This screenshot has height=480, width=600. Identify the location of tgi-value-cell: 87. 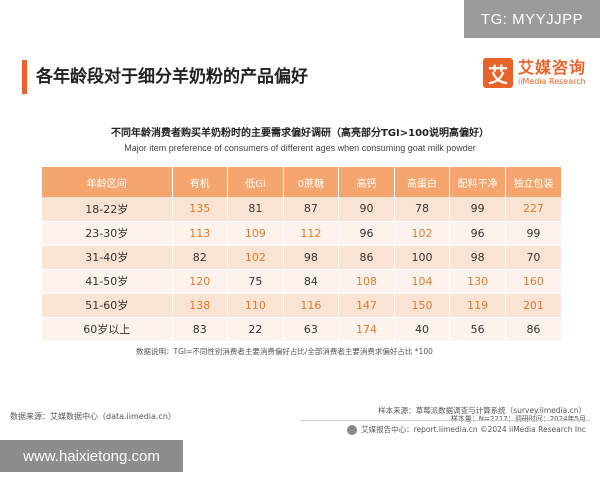
(311, 209).